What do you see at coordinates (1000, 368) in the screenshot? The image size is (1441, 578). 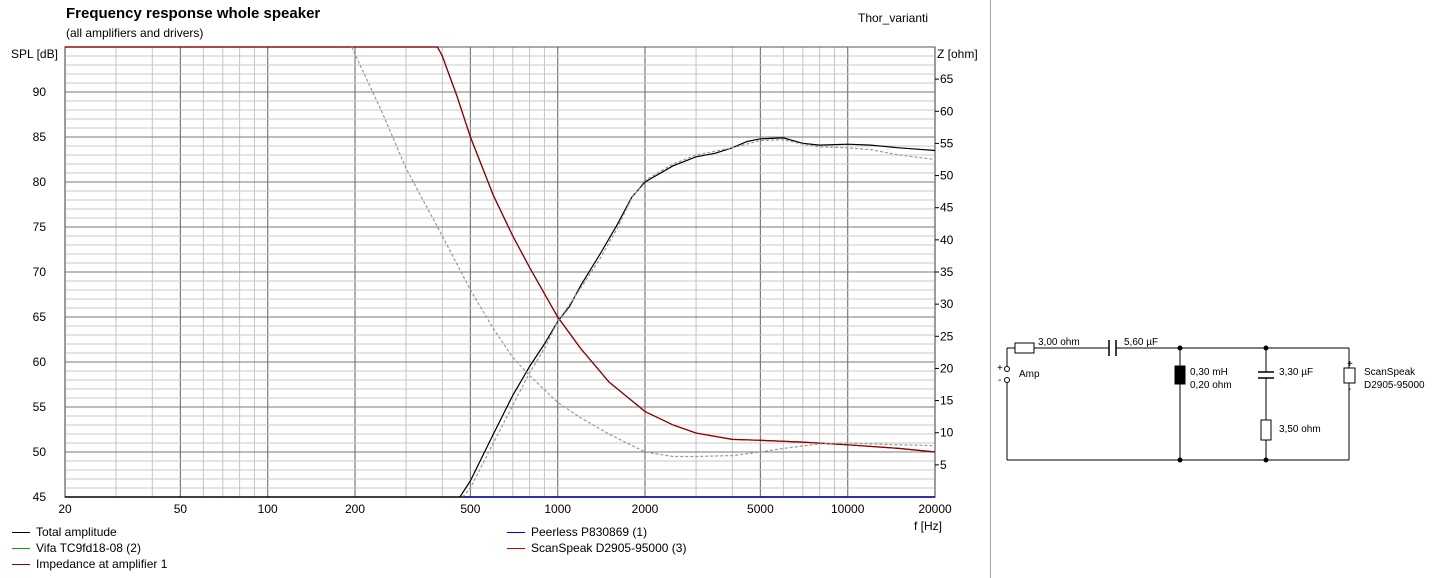 I see `amp-plus-sign: +` at bounding box center [1000, 368].